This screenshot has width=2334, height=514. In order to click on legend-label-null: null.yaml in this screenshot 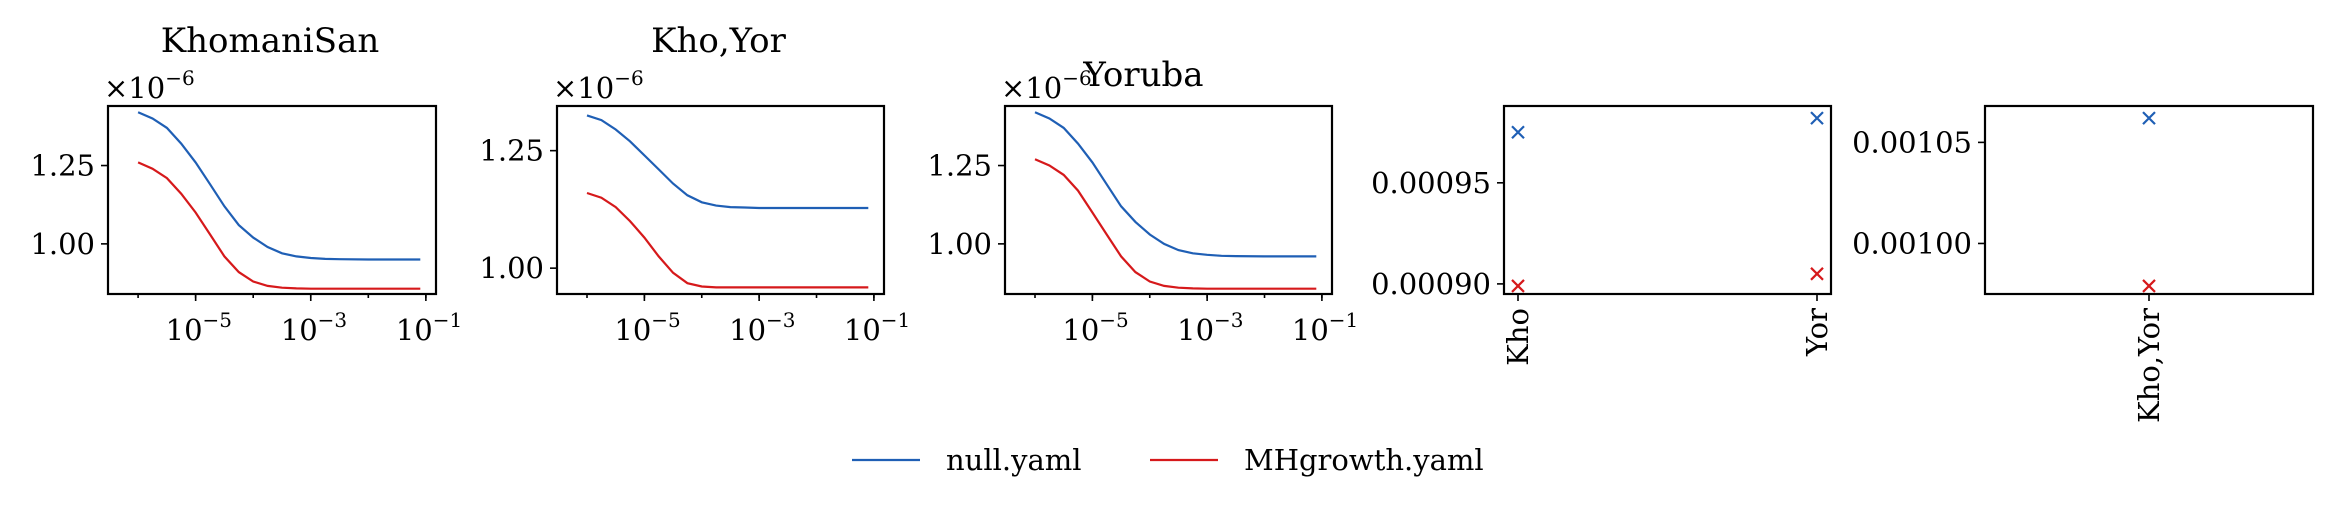, I will do `click(1014, 460)`.